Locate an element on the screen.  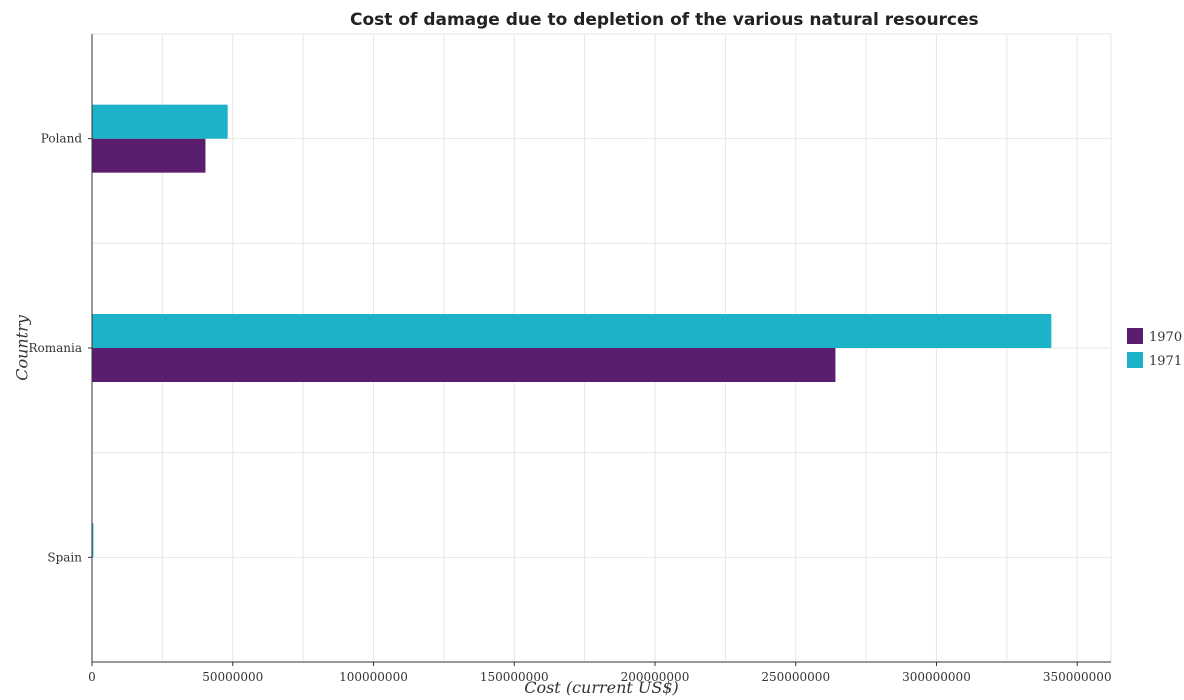
legend-label-1971: 1971 is located at coordinates (1165, 361).